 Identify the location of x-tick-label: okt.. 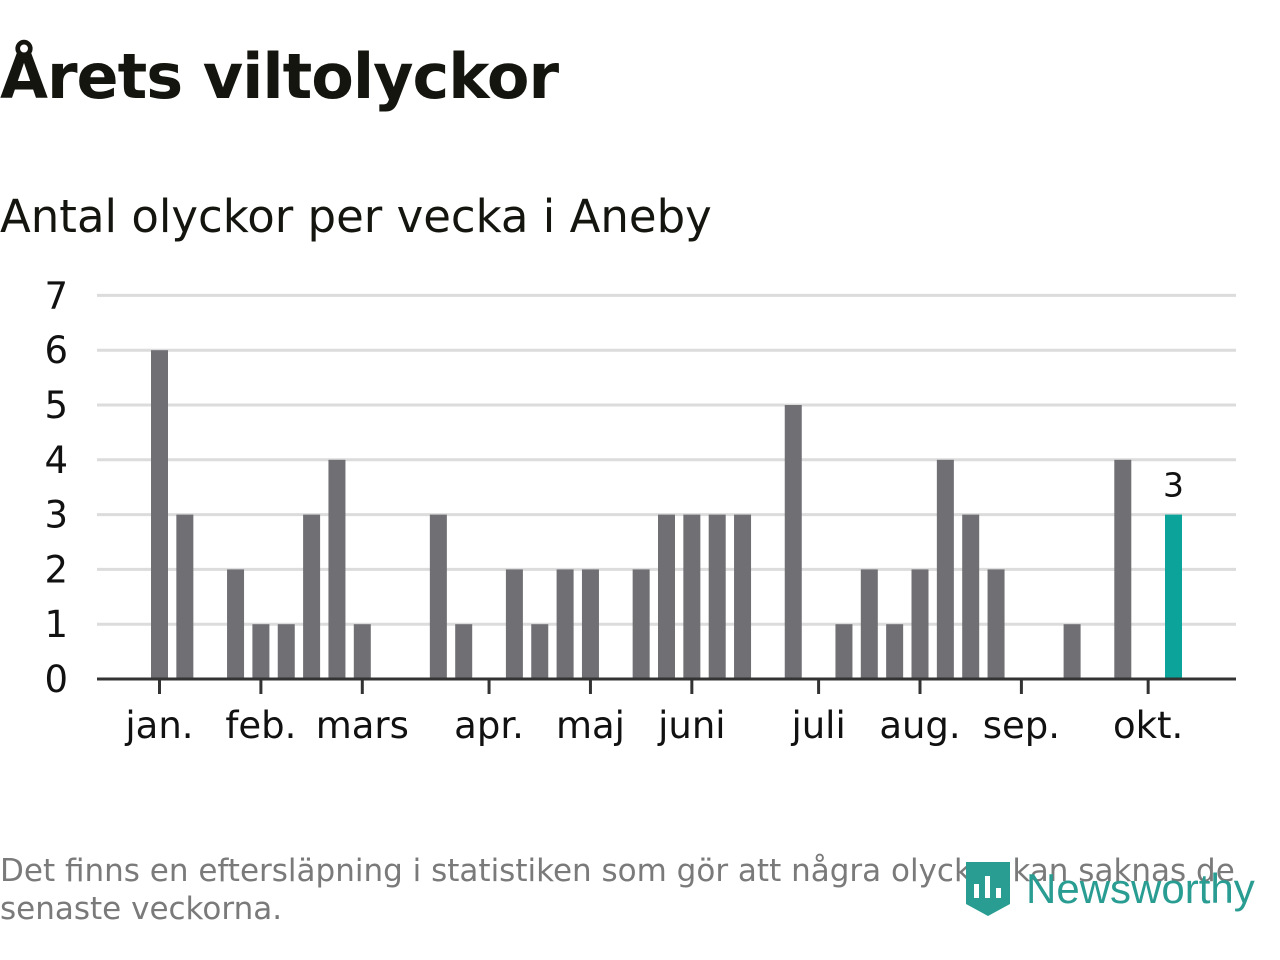
(1148, 725).